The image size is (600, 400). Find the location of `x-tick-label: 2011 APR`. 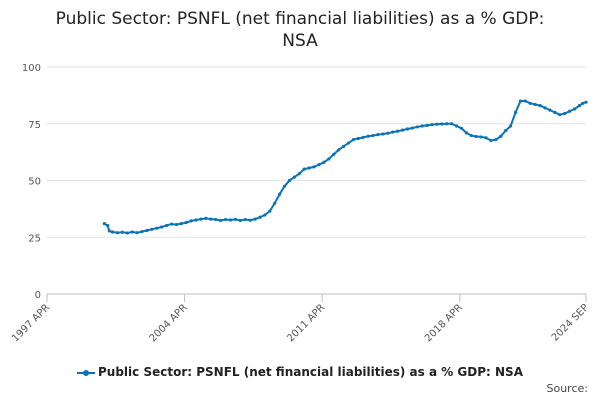

x-tick-label: 2011 APR is located at coordinates (306, 323).